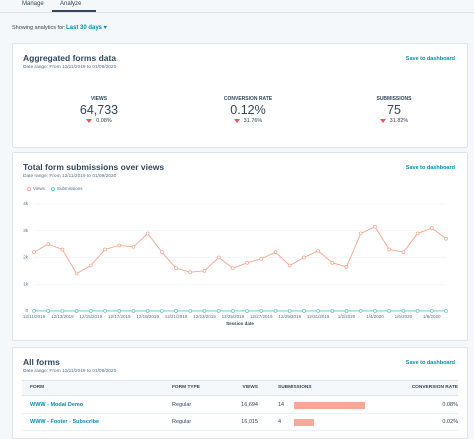  What do you see at coordinates (318, 316) in the screenshot?
I see `x-tick-label: 12/31/2019` at bounding box center [318, 316].